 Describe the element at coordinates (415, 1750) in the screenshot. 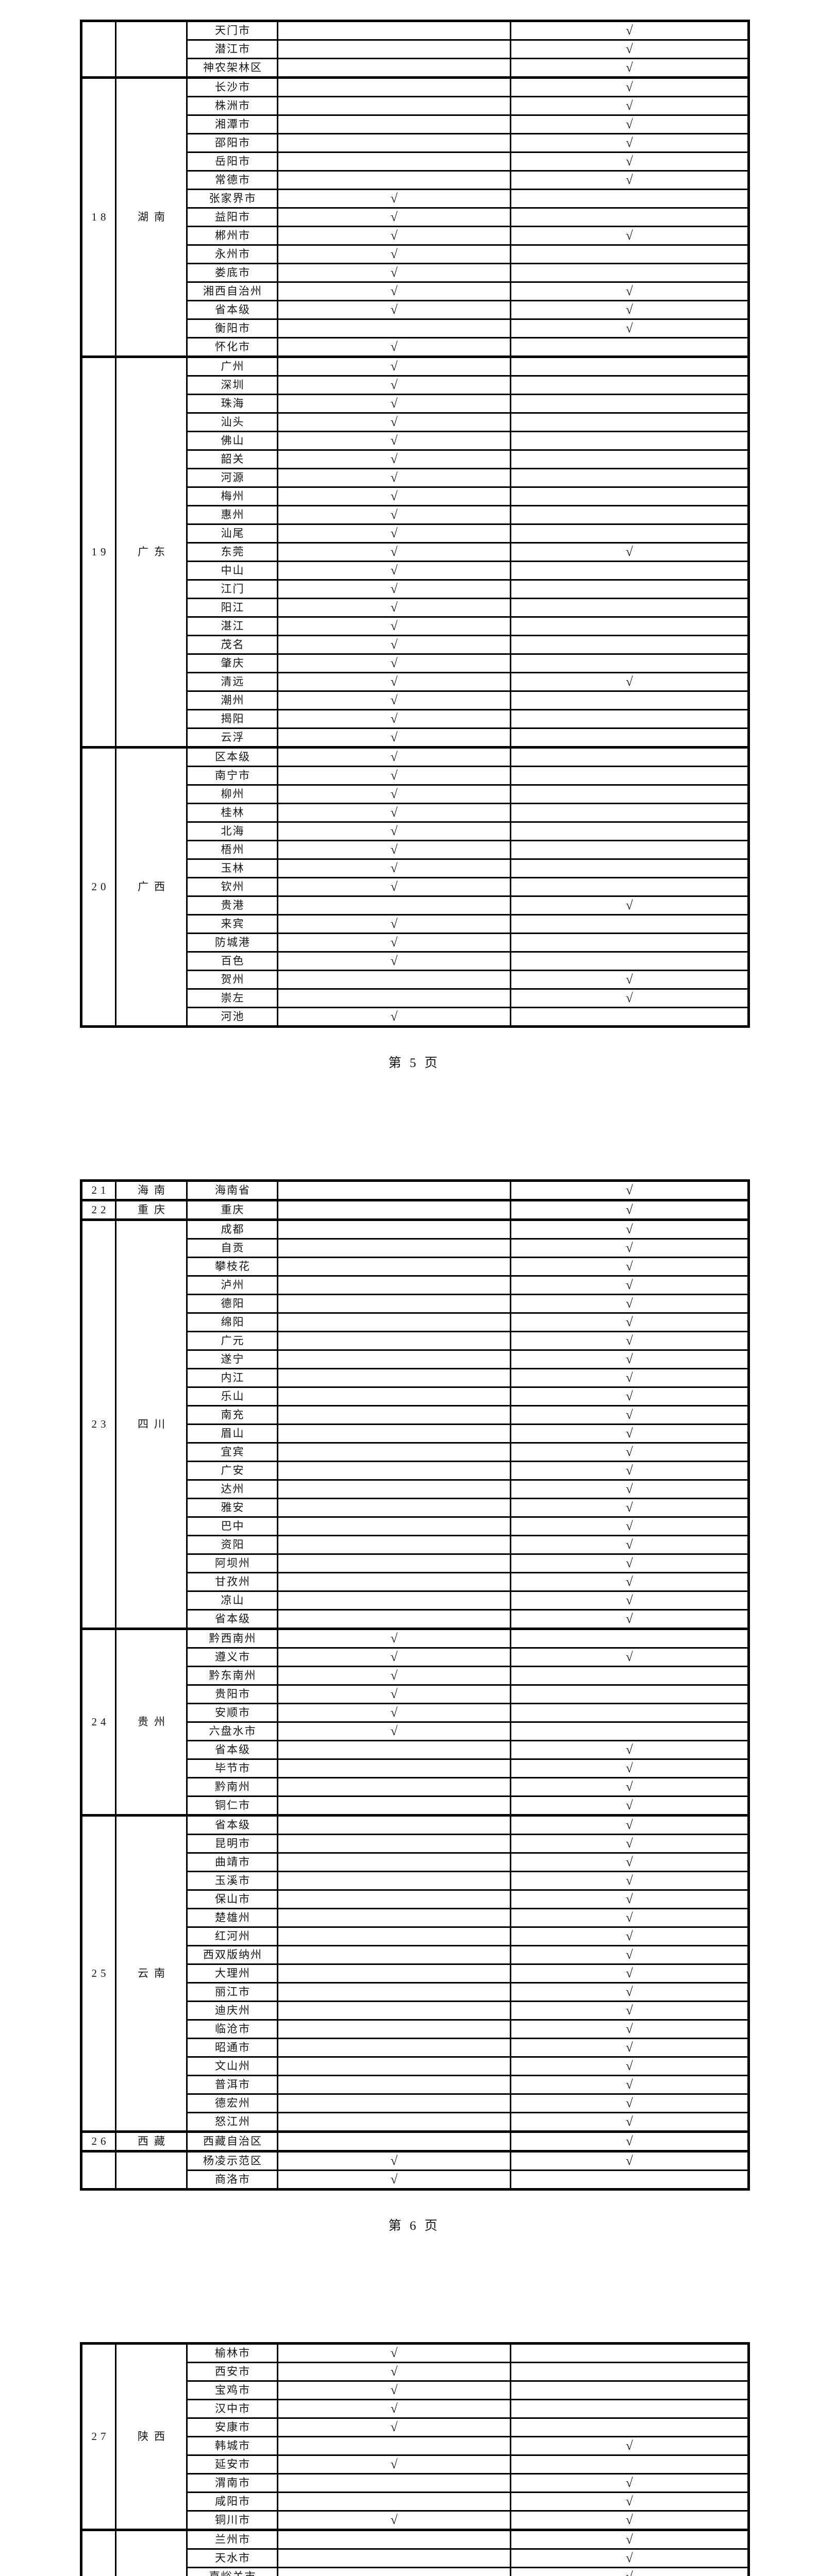

I see `table-row: 省本级 √` at that location.